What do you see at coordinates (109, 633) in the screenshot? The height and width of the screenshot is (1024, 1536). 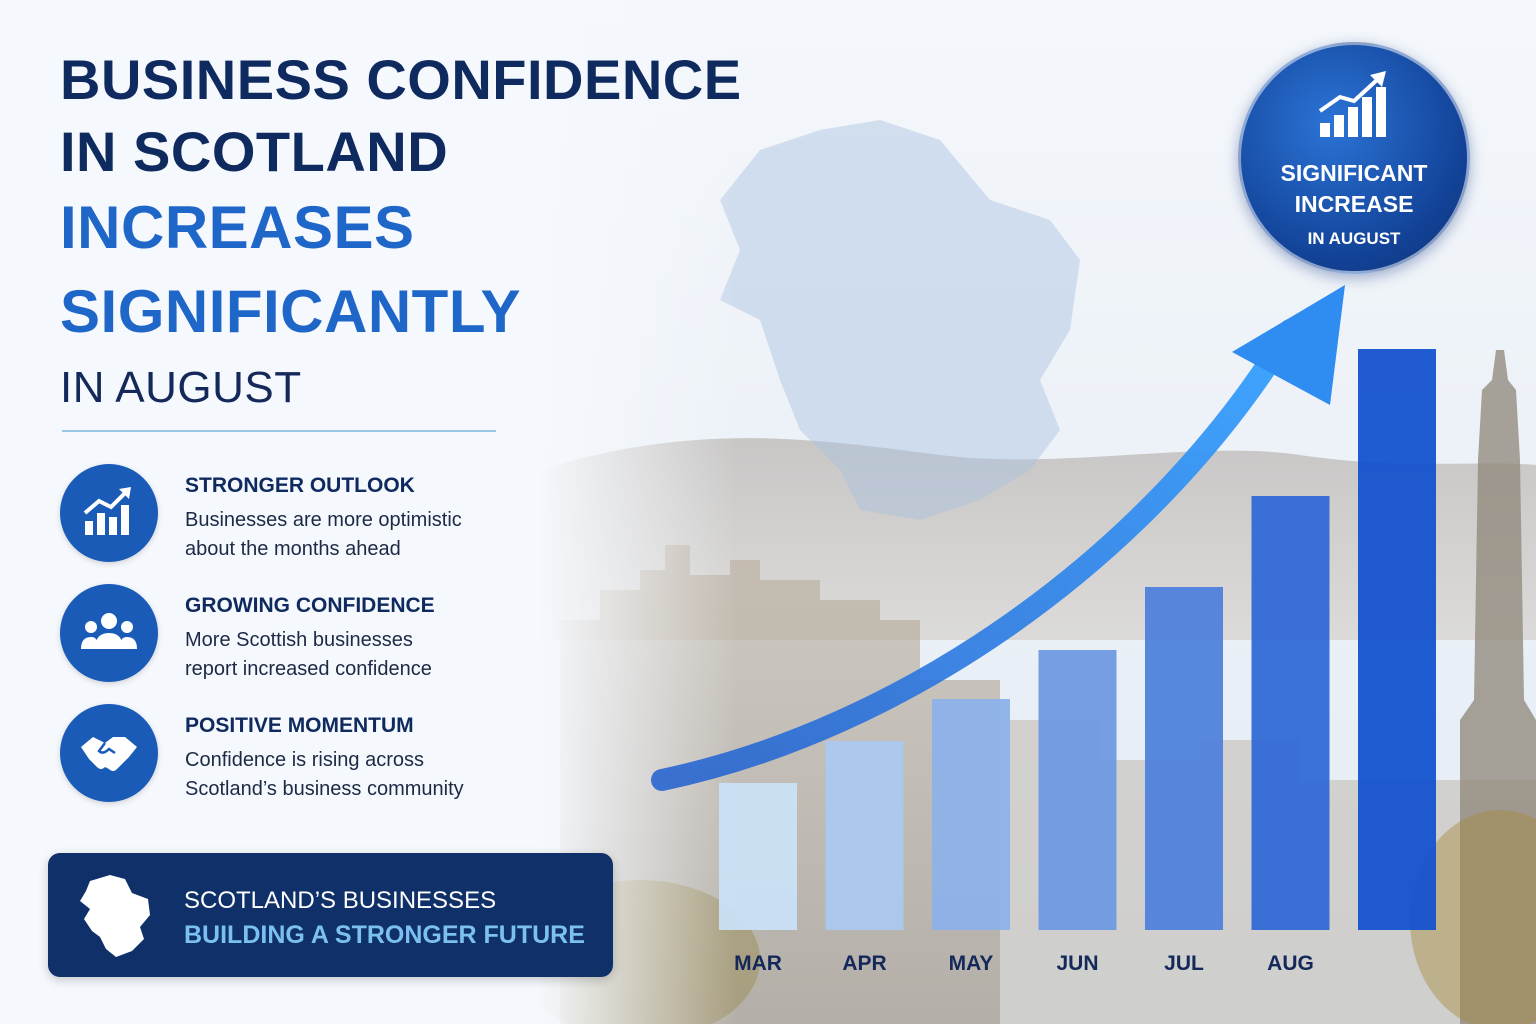 I see `people-group-icon` at bounding box center [109, 633].